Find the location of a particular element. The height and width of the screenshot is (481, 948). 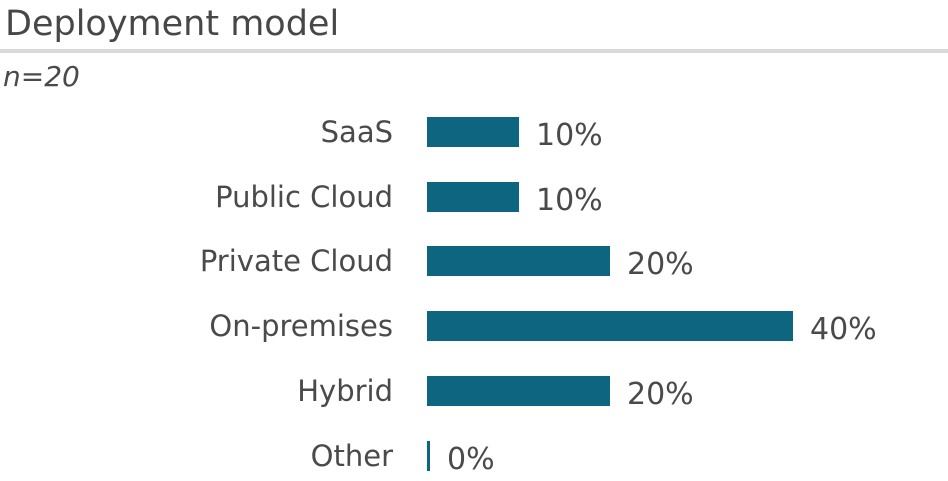

chart-row: On-premises 40% is located at coordinates (474, 325).